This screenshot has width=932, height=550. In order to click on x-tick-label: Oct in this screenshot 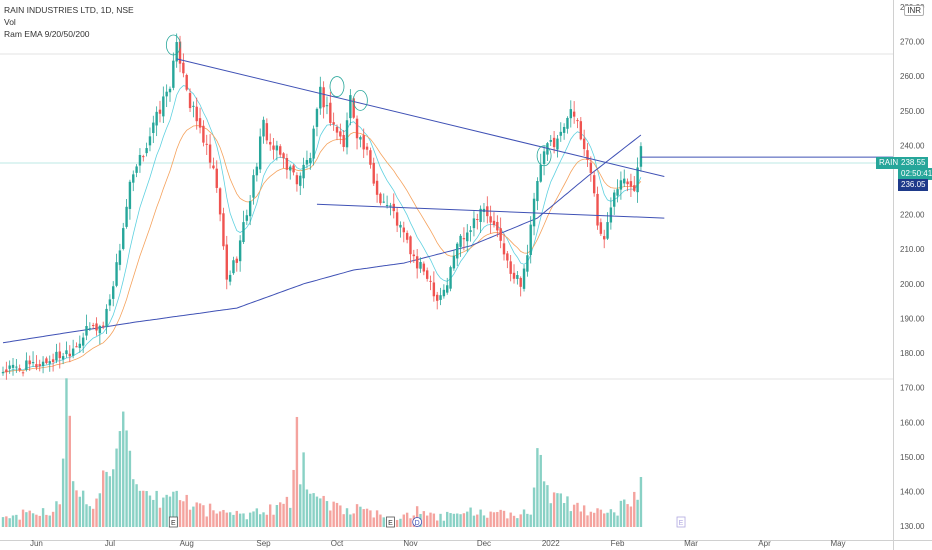, I will do `click(337, 543)`.